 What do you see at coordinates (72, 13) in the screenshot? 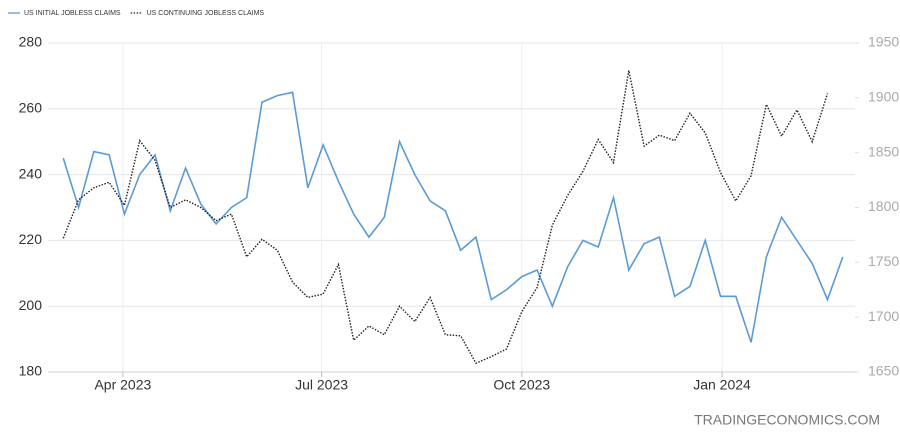
I see `legend-label: US INITIAL JOBLESS CLAIMS` at bounding box center [72, 13].